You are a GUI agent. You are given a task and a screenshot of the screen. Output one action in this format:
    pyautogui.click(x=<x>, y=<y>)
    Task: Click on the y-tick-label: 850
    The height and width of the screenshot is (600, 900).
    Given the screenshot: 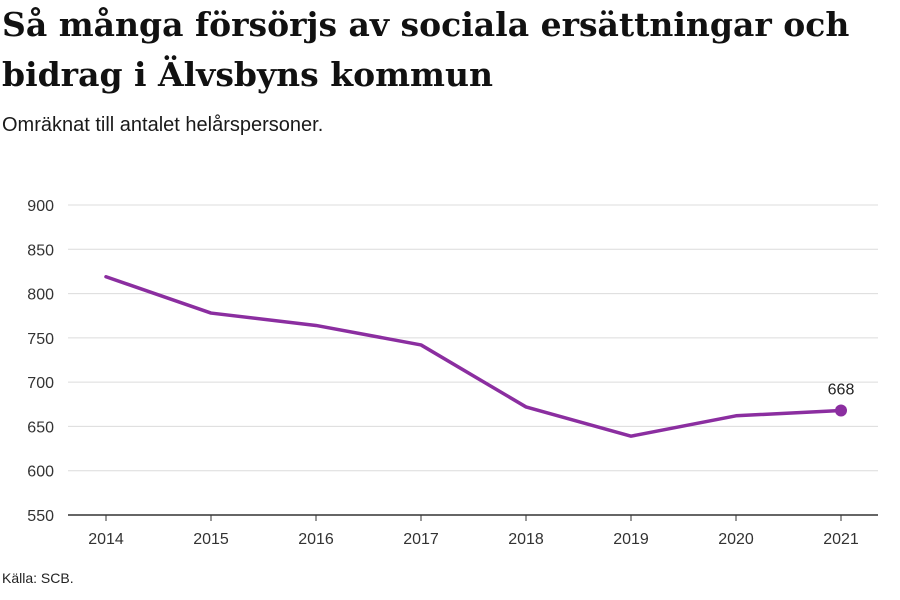 What is the action you would take?
    pyautogui.click(x=40, y=250)
    